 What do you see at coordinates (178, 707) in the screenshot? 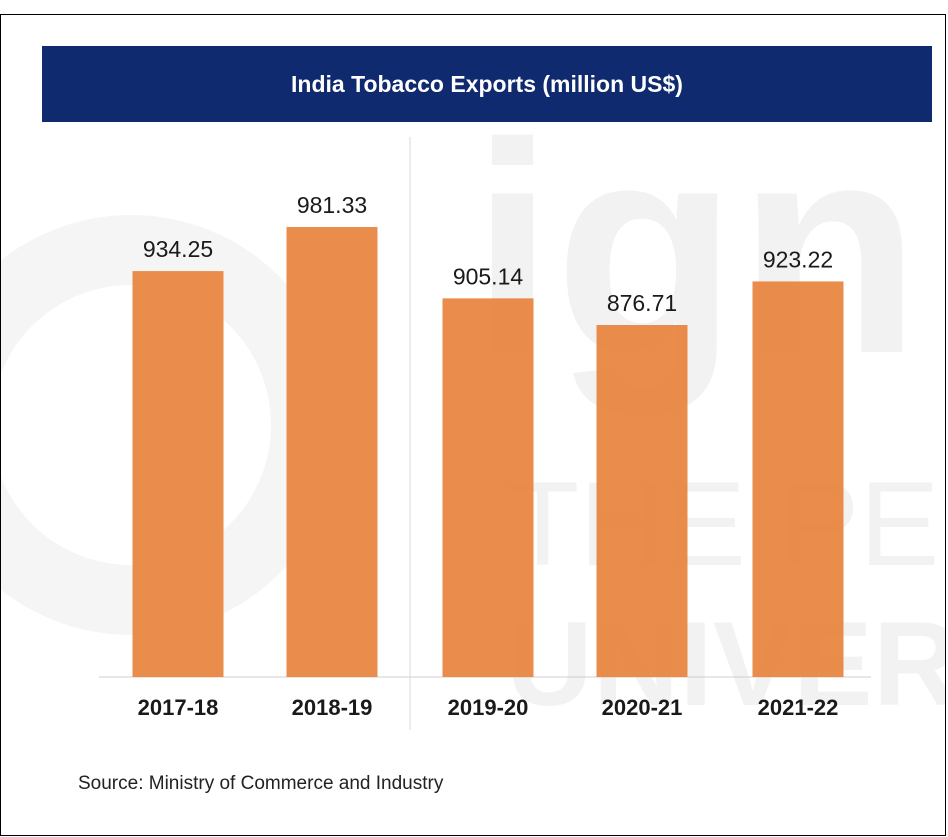
I see `x-tick-label-2017-18: 2017-18` at bounding box center [178, 707].